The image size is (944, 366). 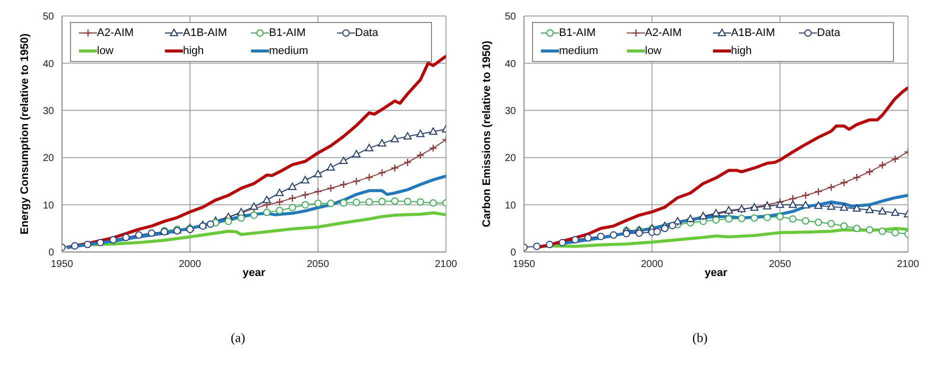 What do you see at coordinates (700, 338) in the screenshot?
I see `text: (b)` at bounding box center [700, 338].